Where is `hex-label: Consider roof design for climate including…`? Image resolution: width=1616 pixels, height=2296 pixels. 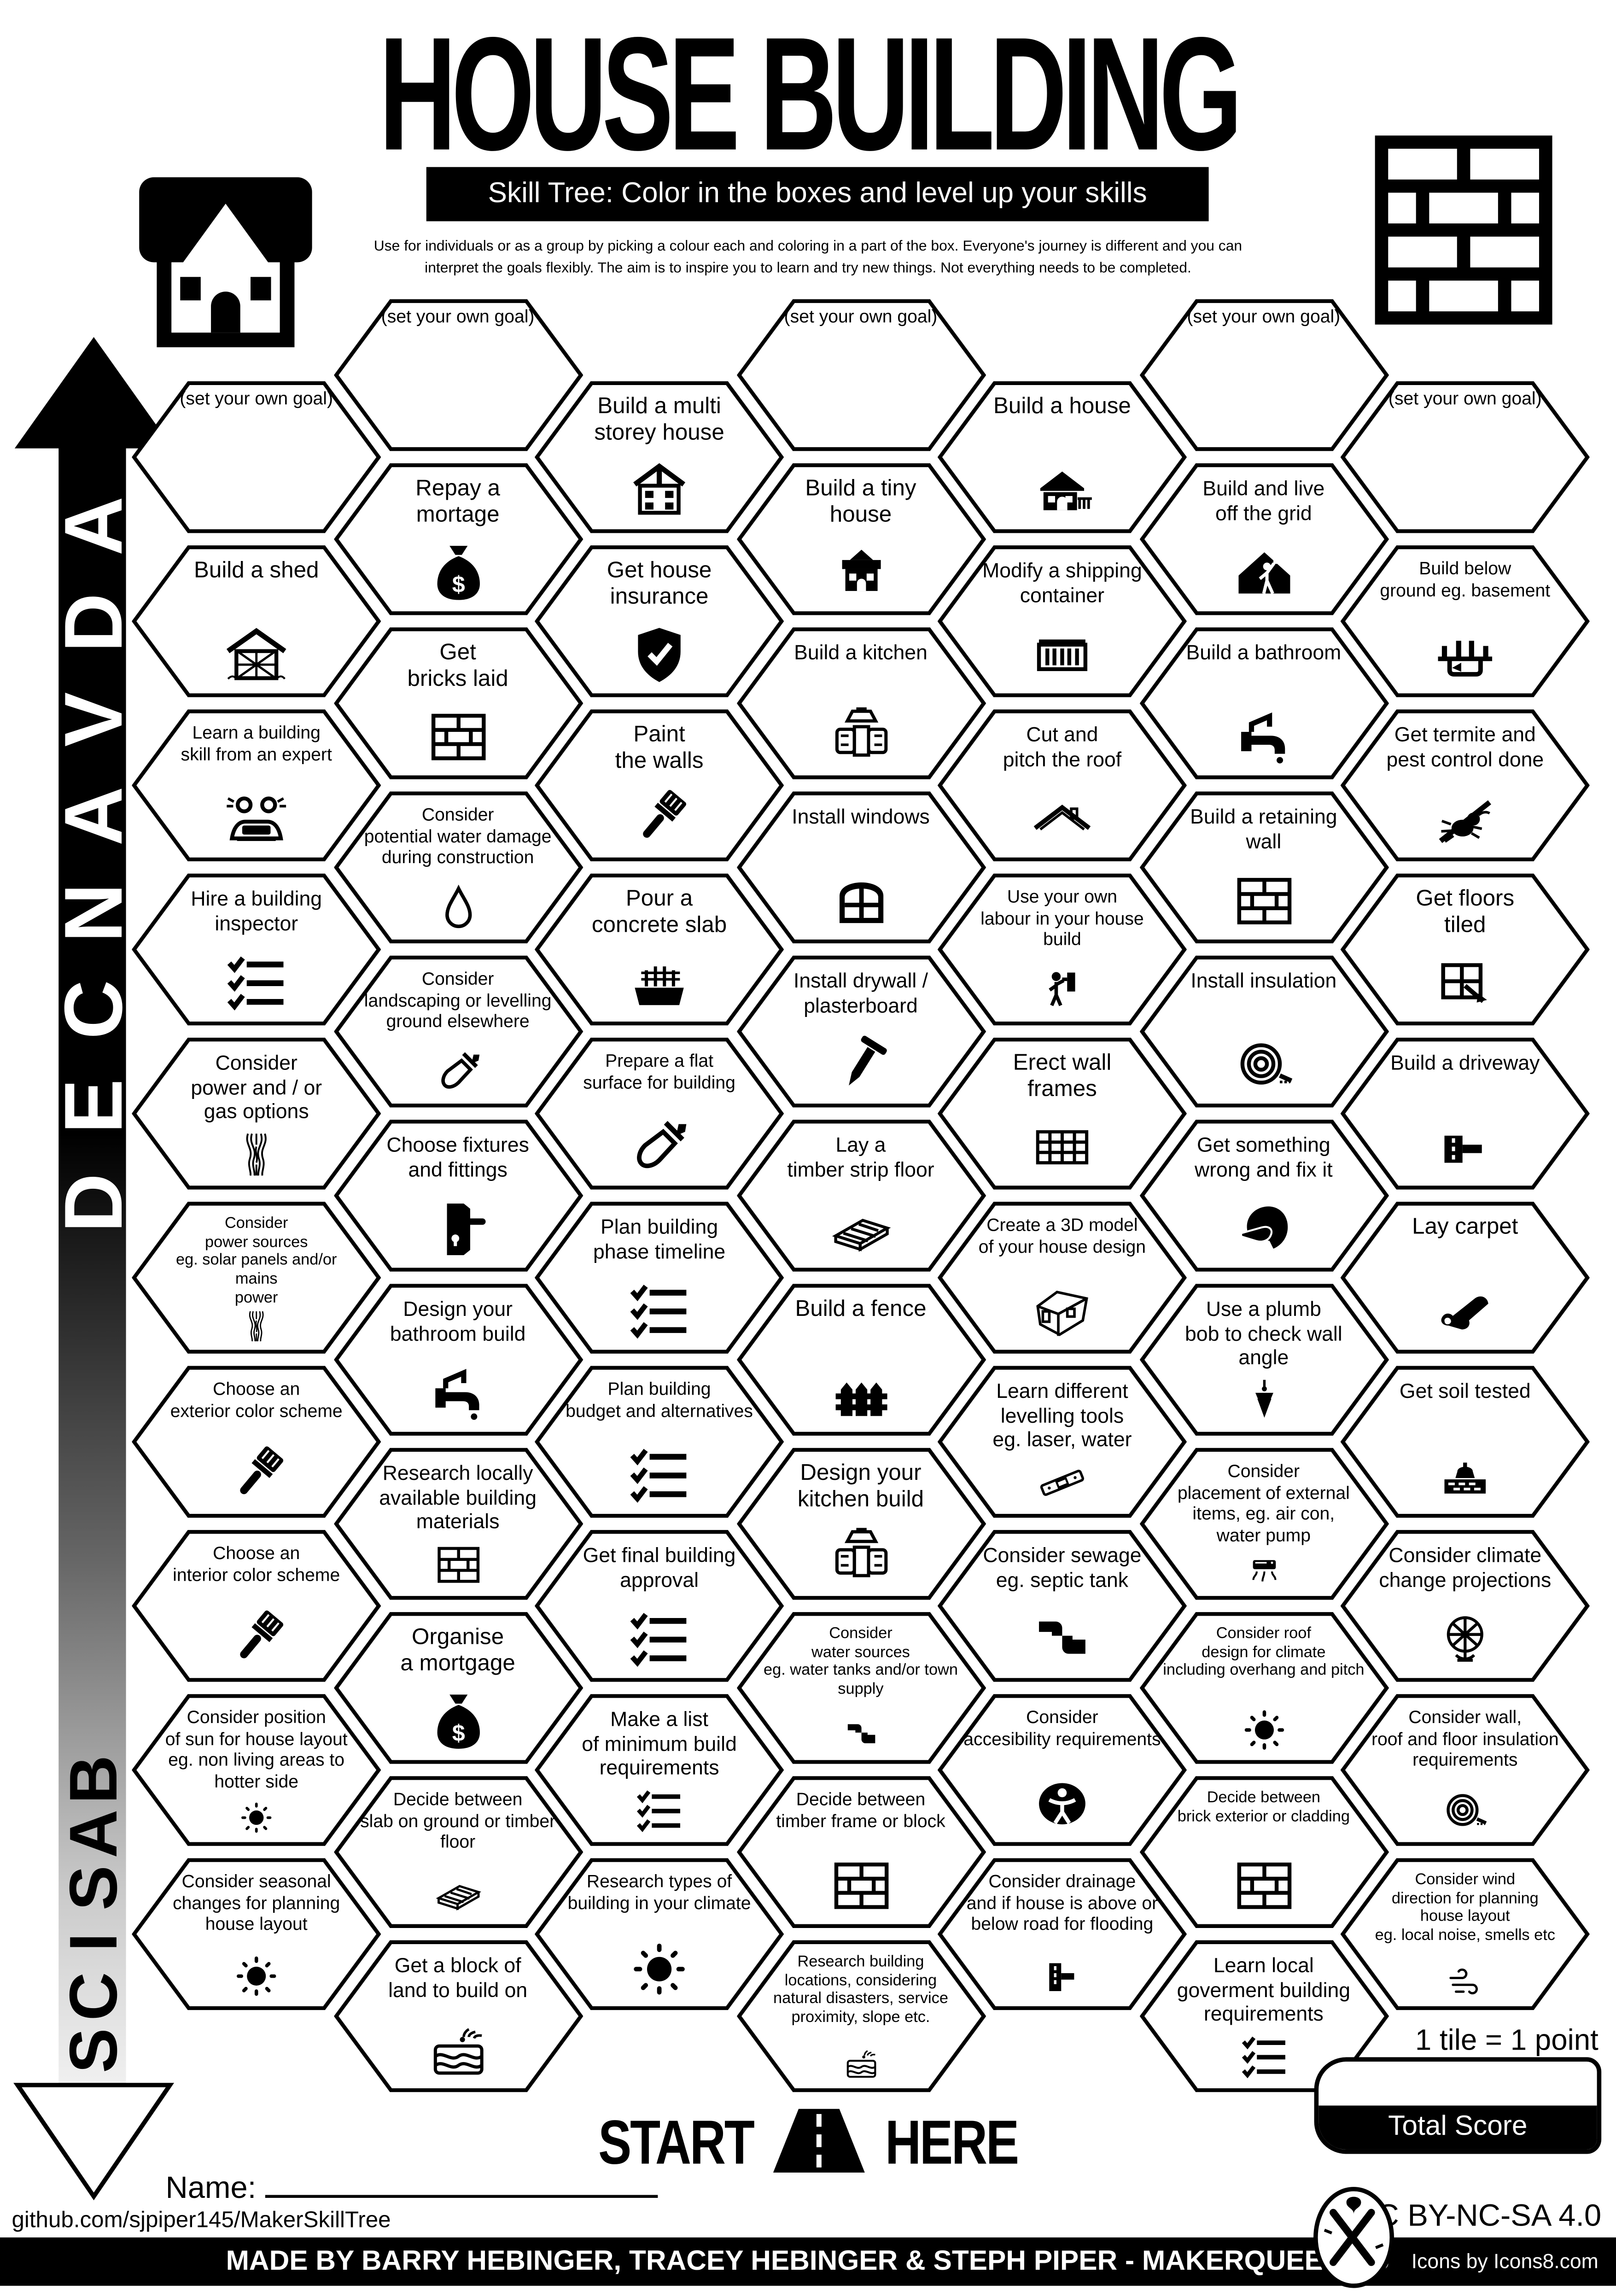 hex-label: Consider roof design for climate including… is located at coordinates (1264, 1652).